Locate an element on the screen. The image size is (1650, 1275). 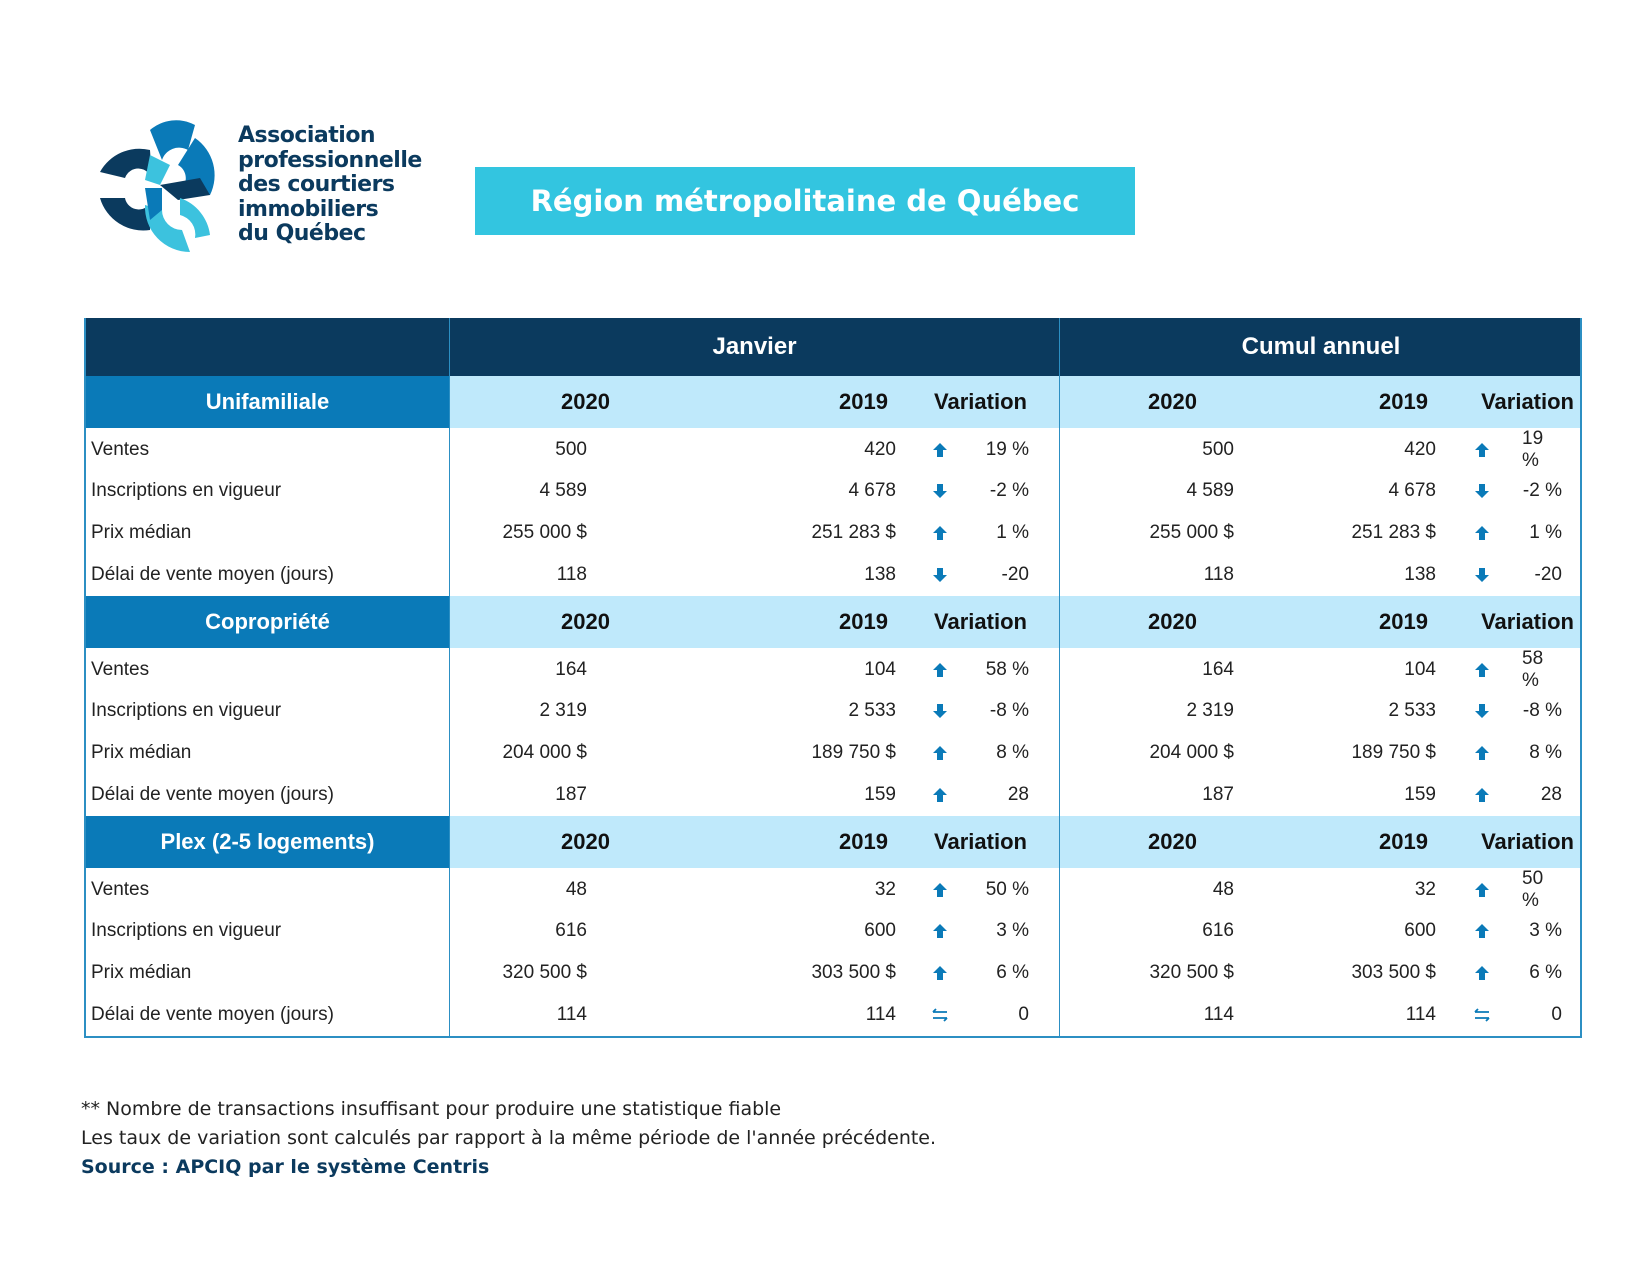
section-name: Unifamiliale is located at coordinates (267, 402).